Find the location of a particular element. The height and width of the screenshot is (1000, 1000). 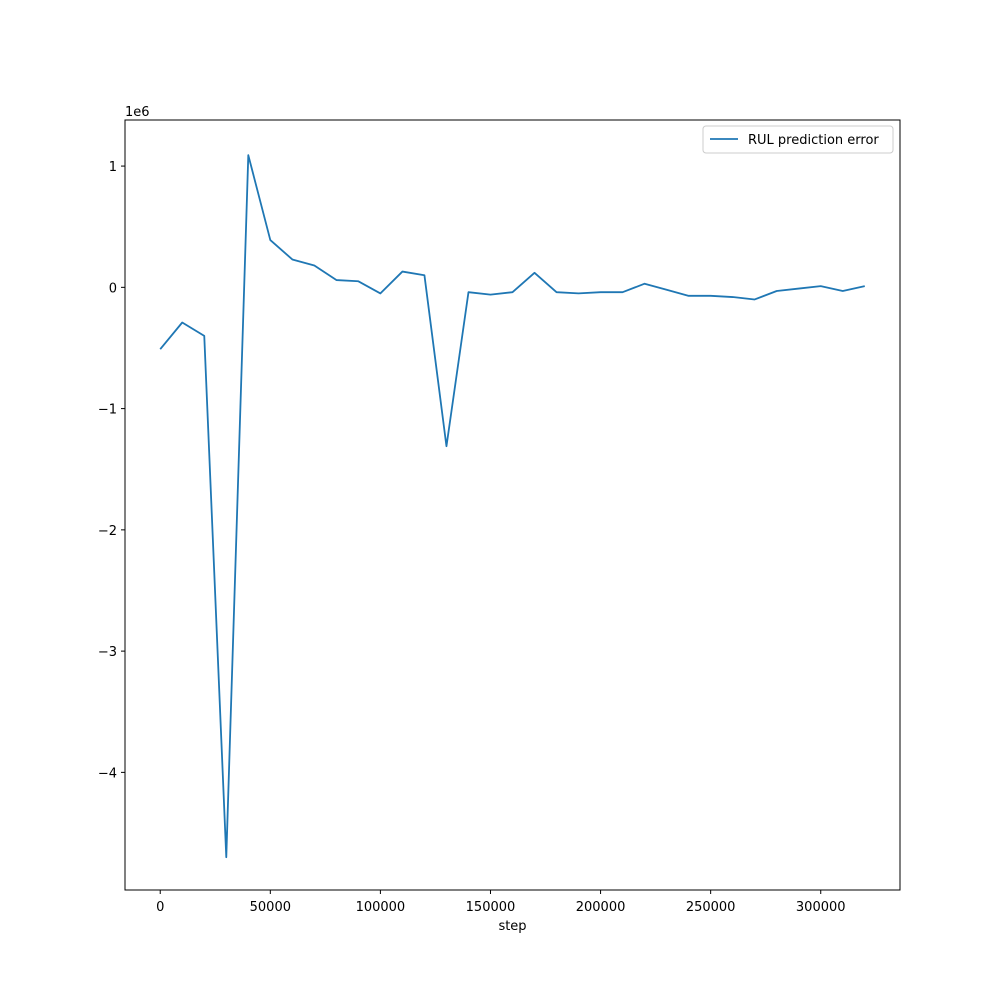

legend-label: RUL prediction error is located at coordinates (813, 140).